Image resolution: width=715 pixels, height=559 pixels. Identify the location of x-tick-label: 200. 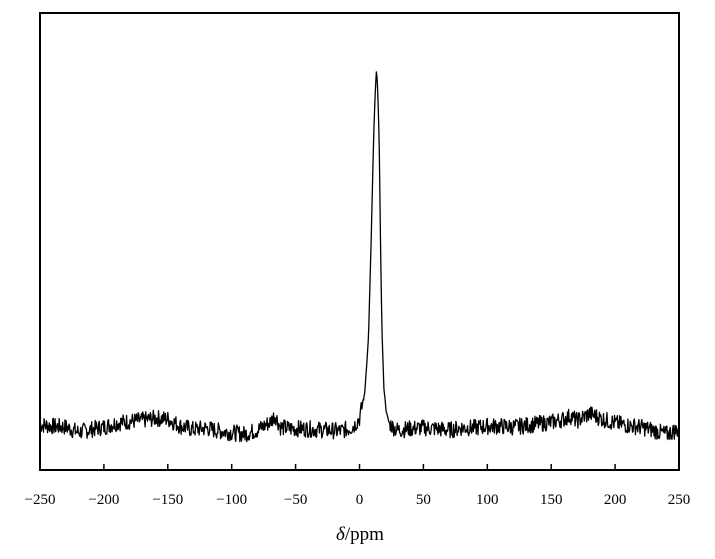
(615, 500).